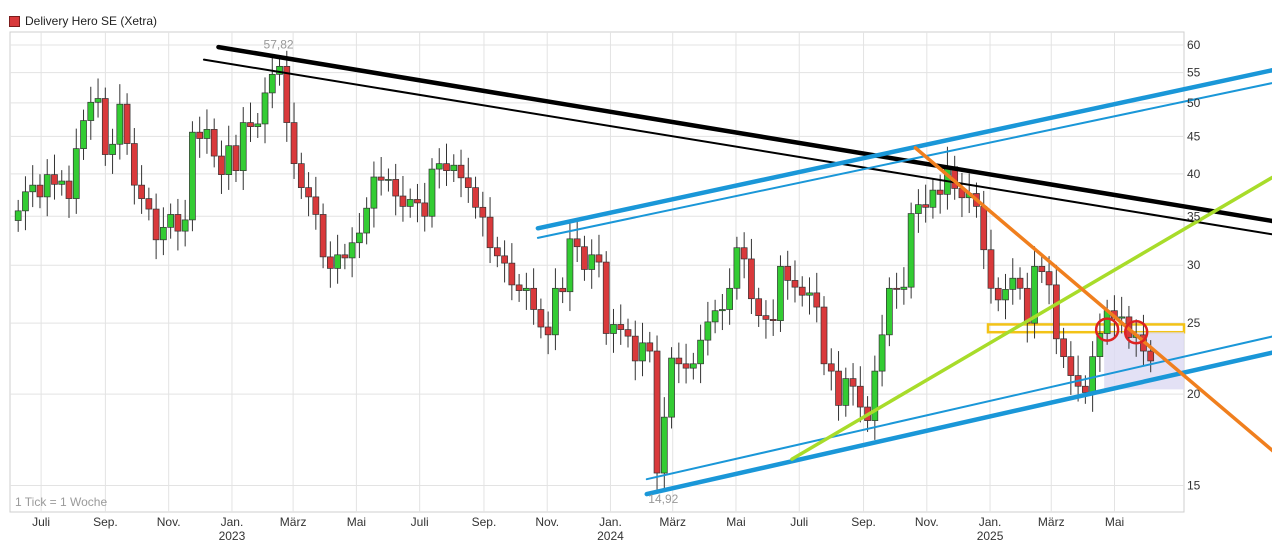 This screenshot has width=1272, height=551. What do you see at coordinates (1107, 329) in the screenshot?
I see `circle-mark` at bounding box center [1107, 329].